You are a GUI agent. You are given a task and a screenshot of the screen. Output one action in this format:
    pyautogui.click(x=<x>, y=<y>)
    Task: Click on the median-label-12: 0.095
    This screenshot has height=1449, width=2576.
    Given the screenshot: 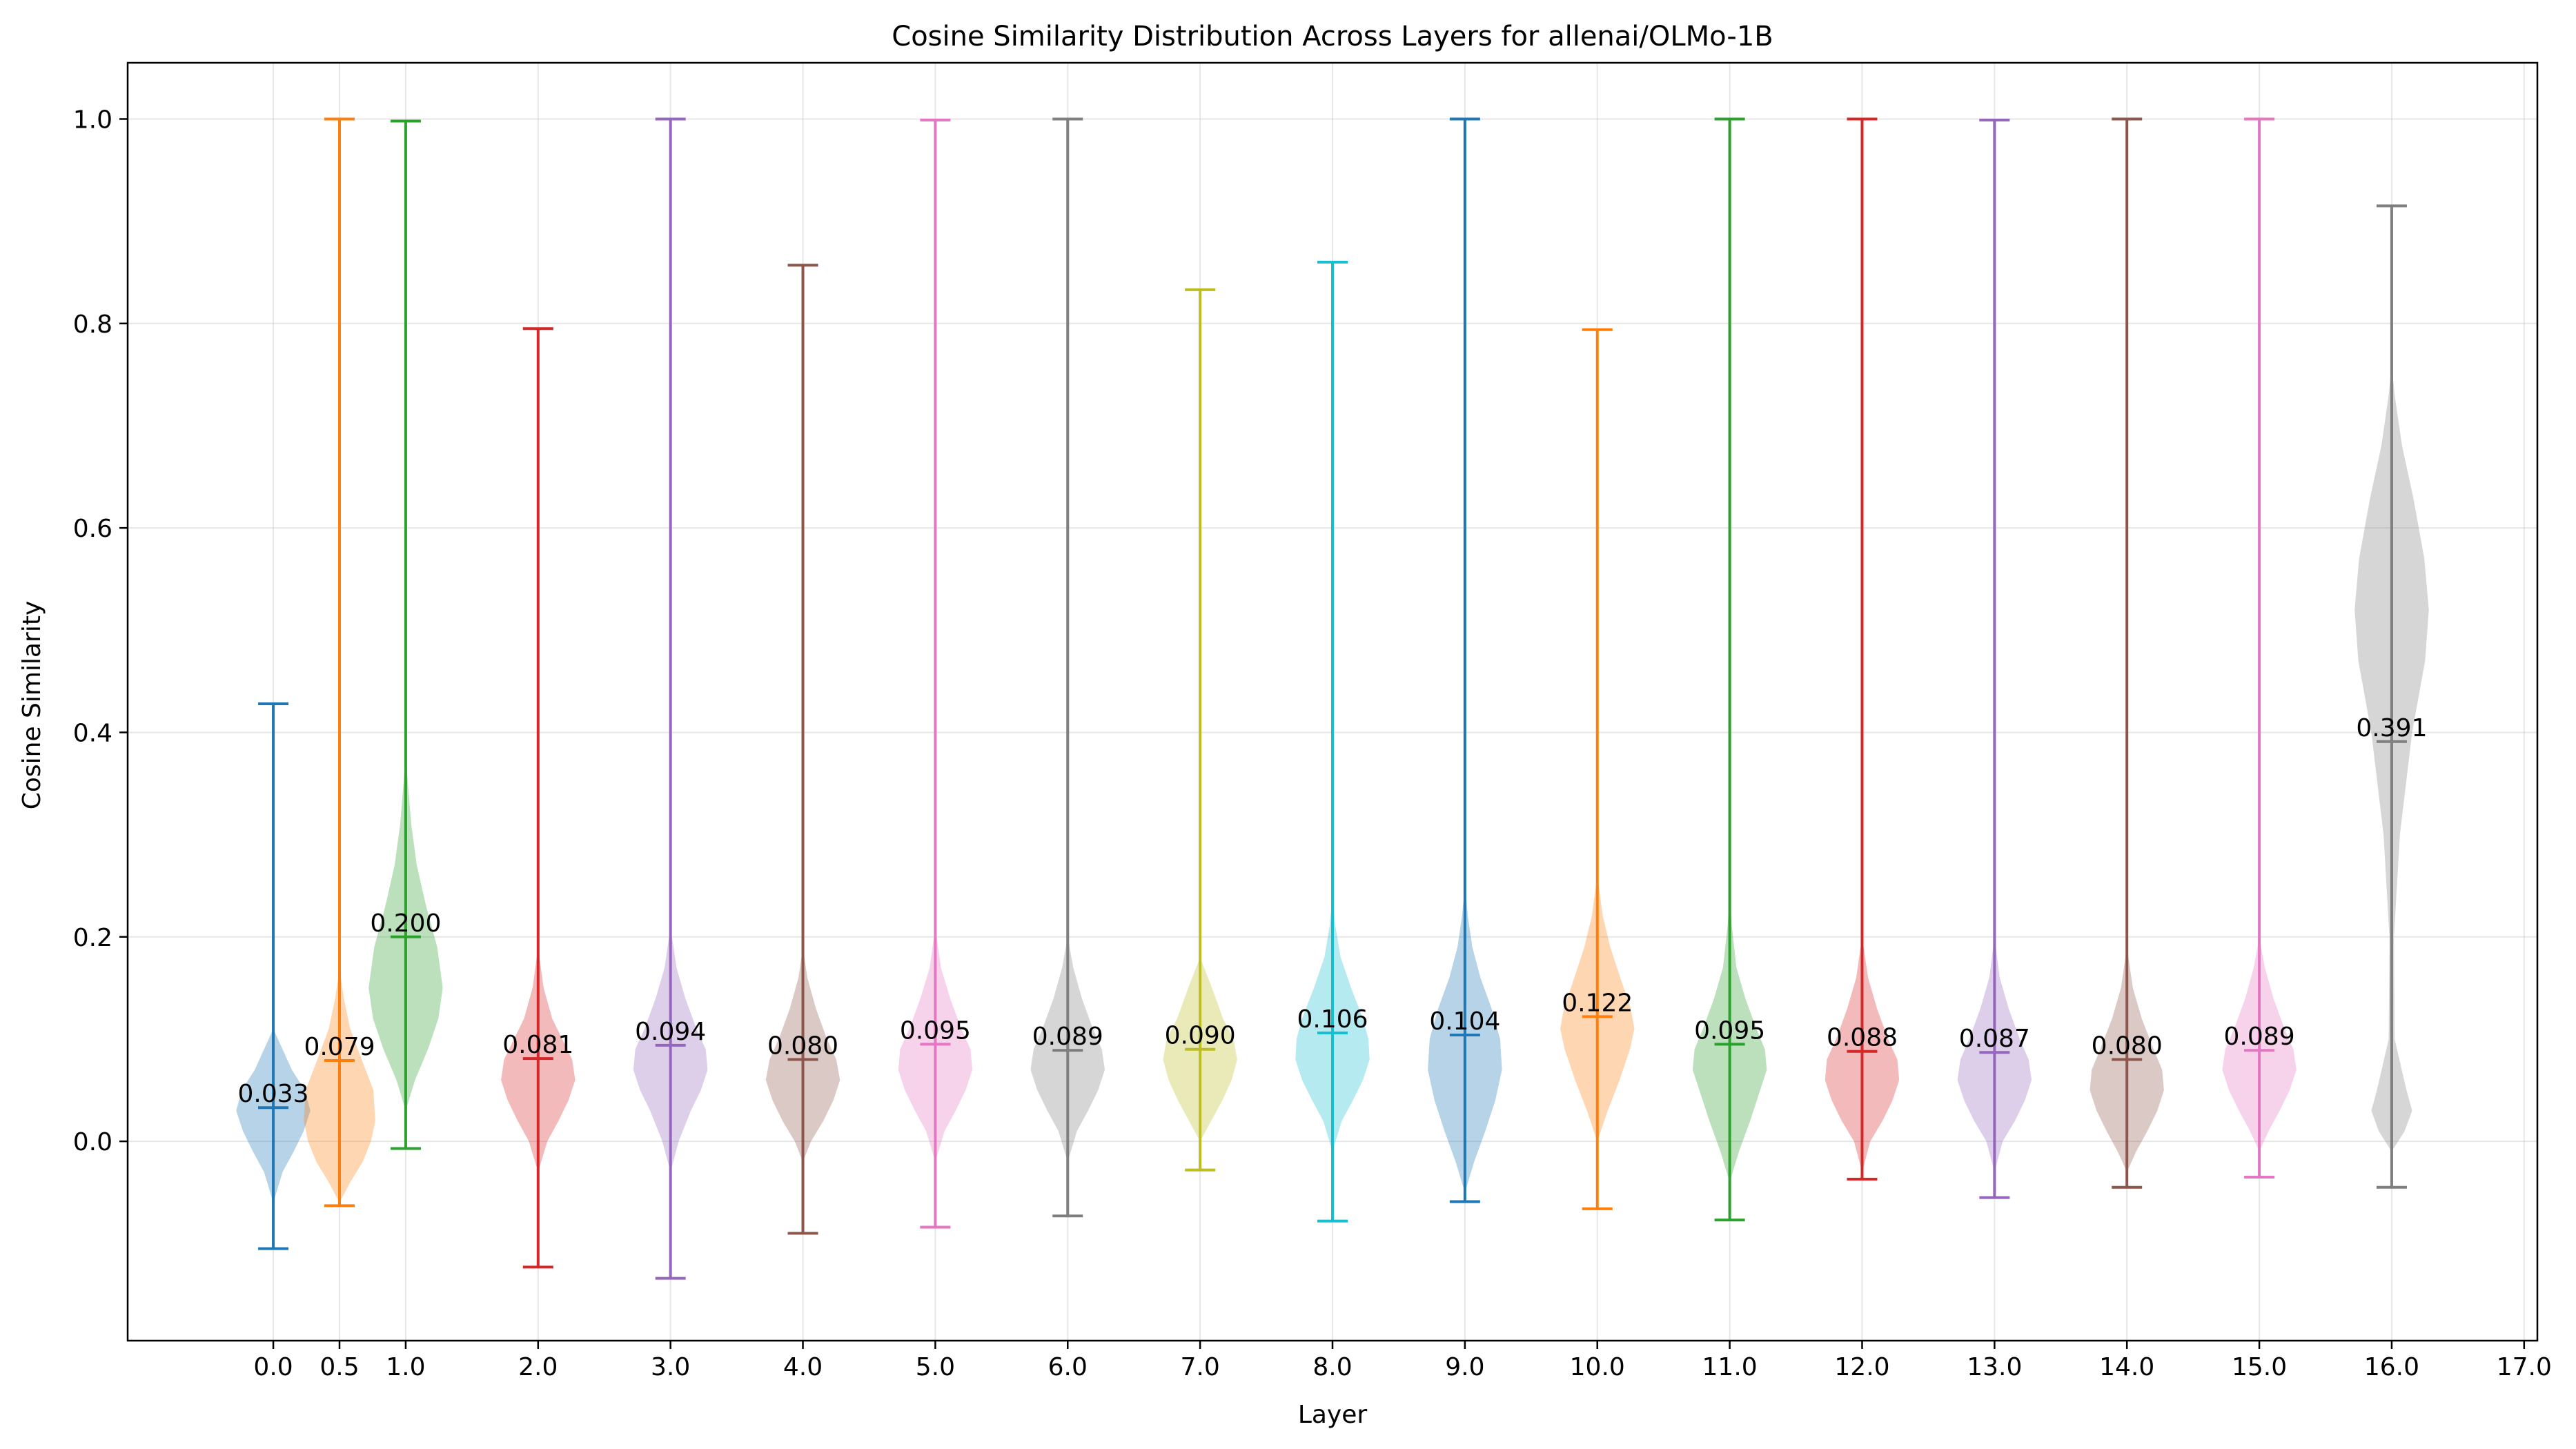 What is the action you would take?
    pyautogui.click(x=1729, y=1030)
    